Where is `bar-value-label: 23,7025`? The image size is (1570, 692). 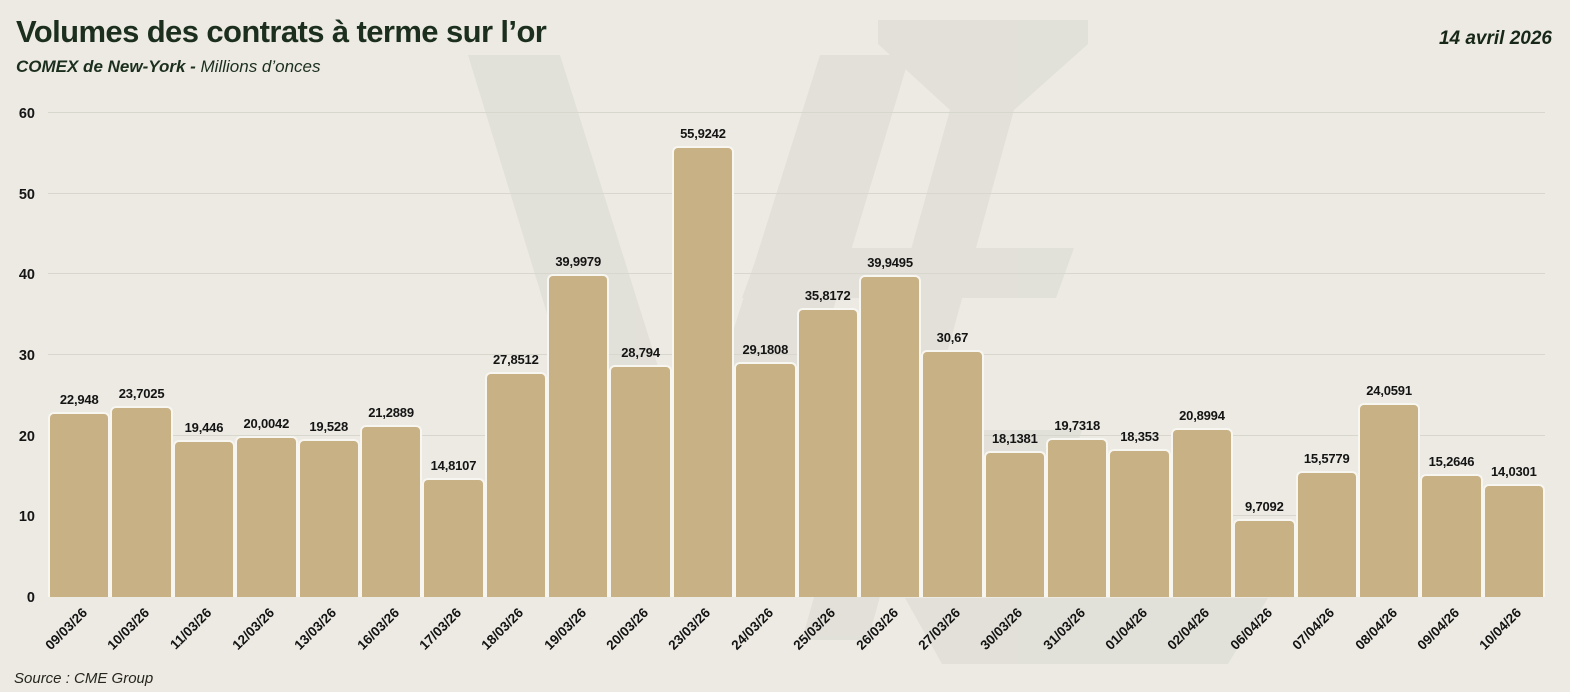 bar-value-label: 23,7025 is located at coordinates (141, 393).